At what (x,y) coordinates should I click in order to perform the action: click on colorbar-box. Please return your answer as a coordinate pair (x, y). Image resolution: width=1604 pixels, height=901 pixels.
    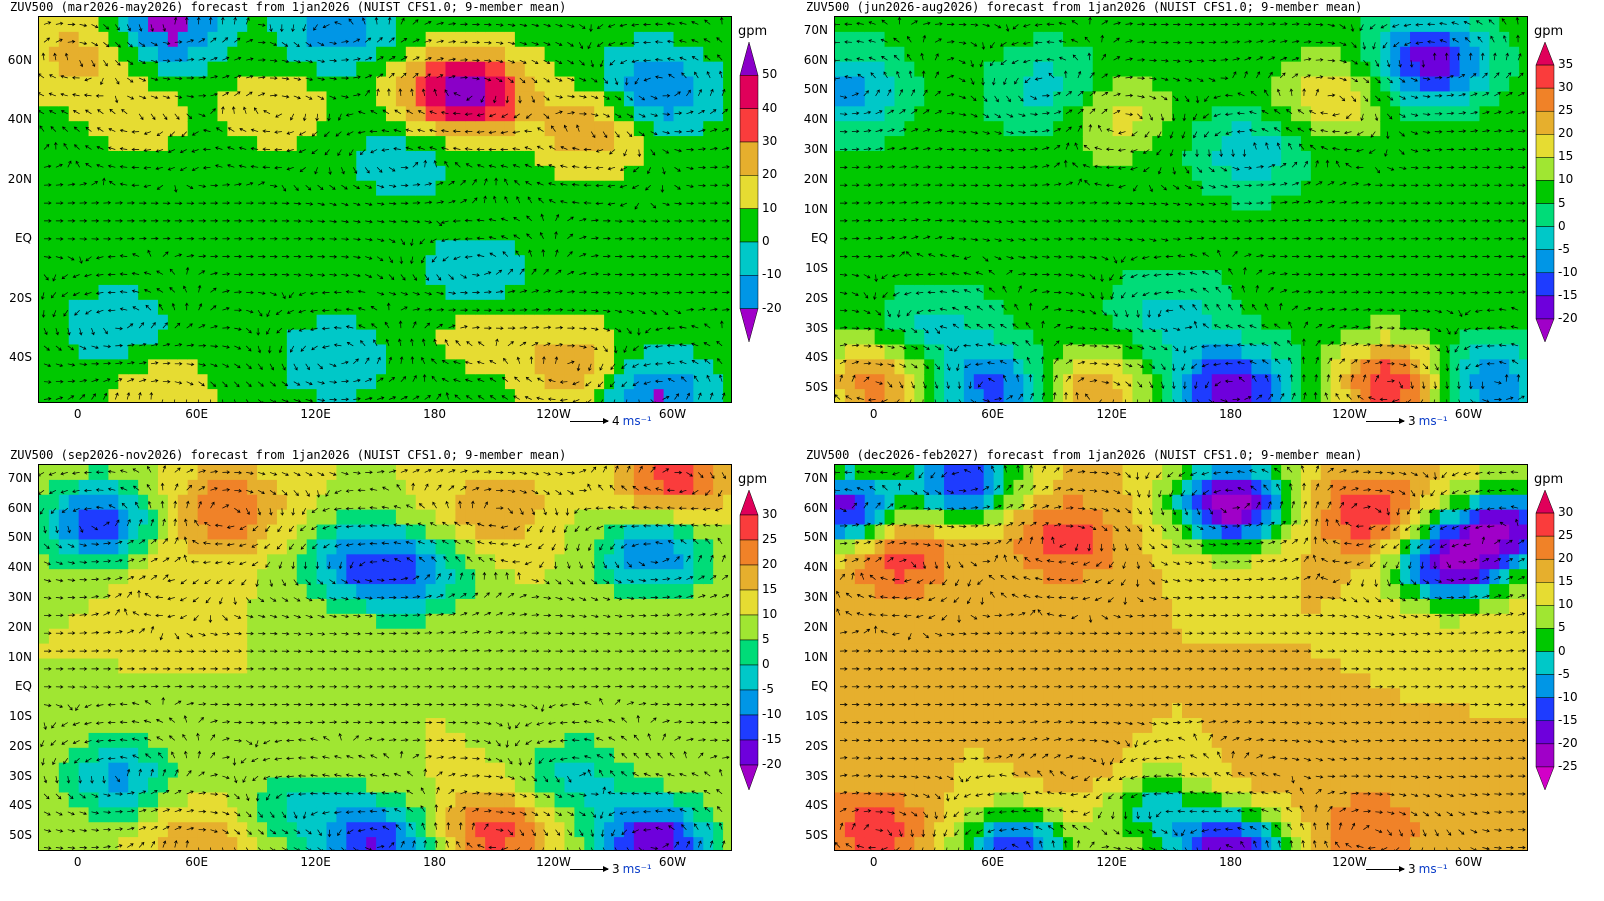
    Looking at the image, I should click on (749, 258).